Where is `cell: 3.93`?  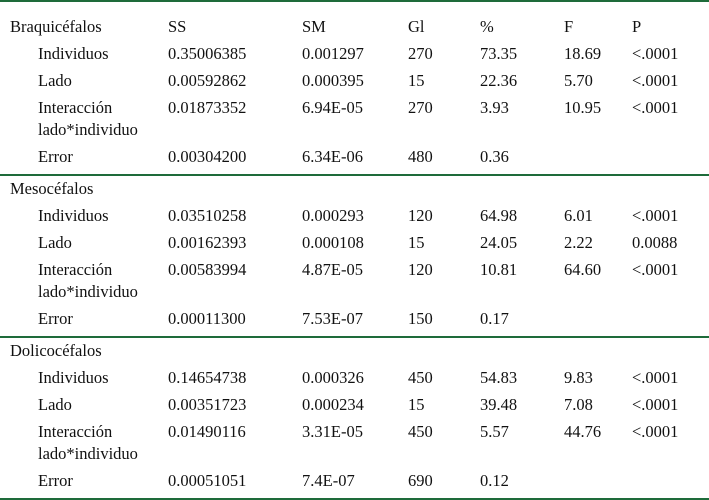
cell: 3.93 is located at coordinates (494, 107).